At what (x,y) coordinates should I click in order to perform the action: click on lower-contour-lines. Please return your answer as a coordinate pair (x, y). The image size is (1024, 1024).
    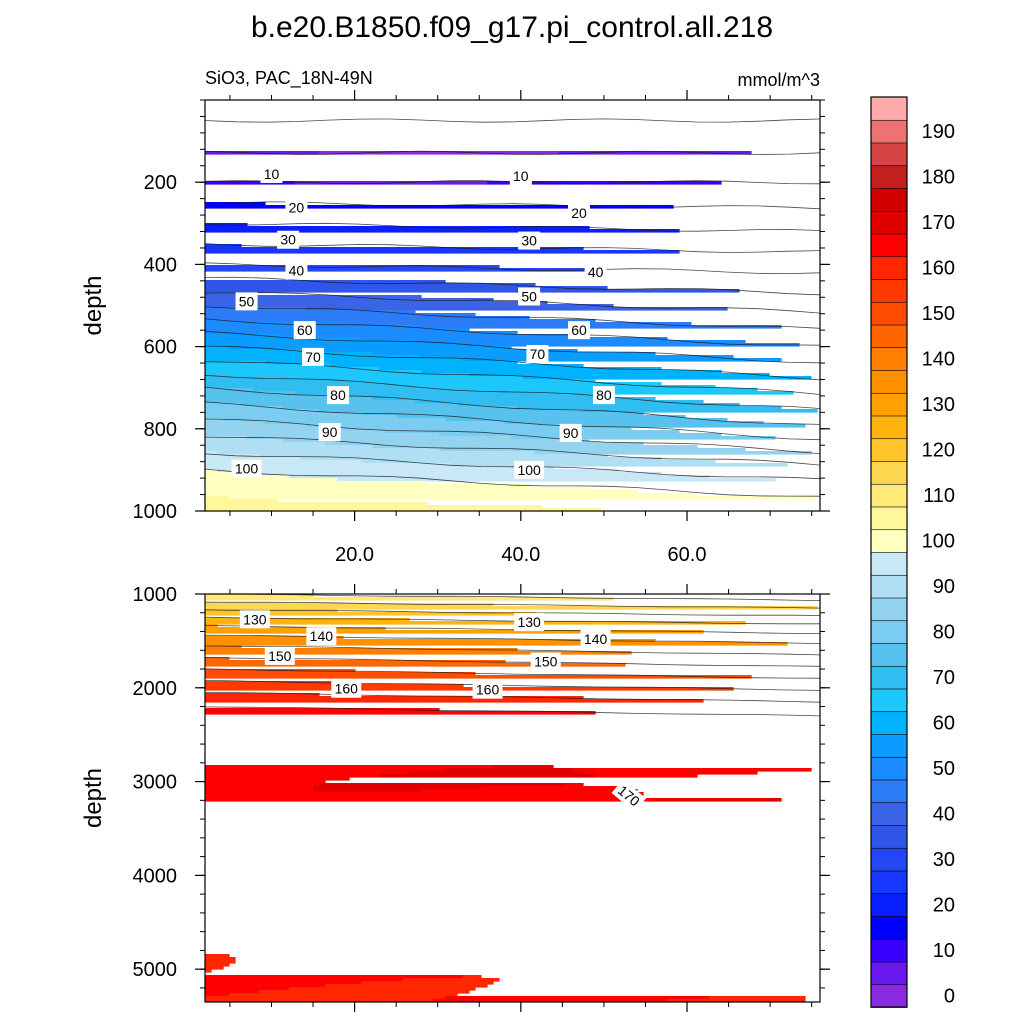
    Looking at the image, I should click on (512, 655).